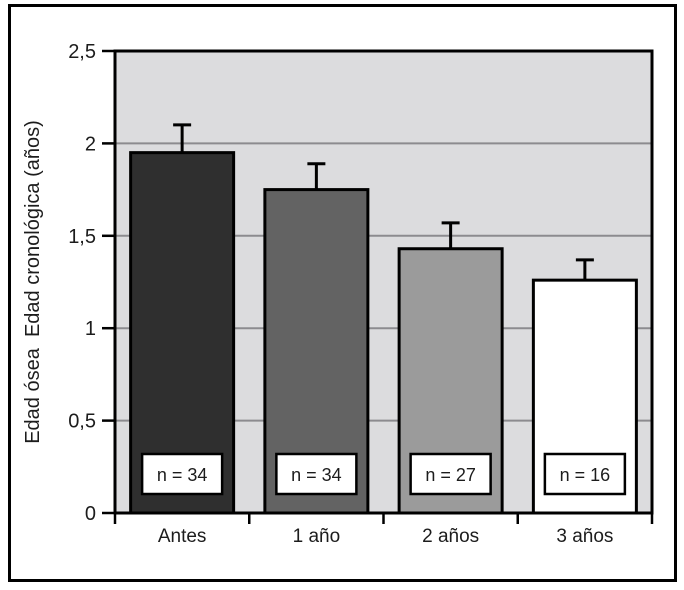 This screenshot has width=684, height=590. I want to click on n-label: n = 27, so click(450, 475).